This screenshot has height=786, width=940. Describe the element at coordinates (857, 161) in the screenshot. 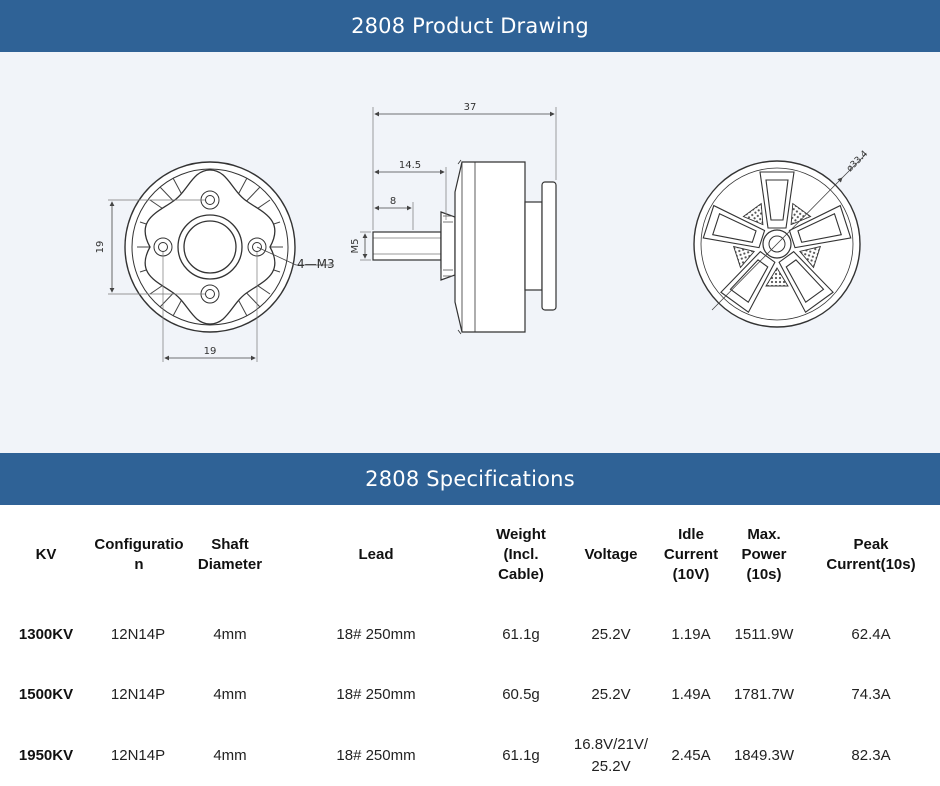

I see `dim-diameter: ø33.4` at that location.